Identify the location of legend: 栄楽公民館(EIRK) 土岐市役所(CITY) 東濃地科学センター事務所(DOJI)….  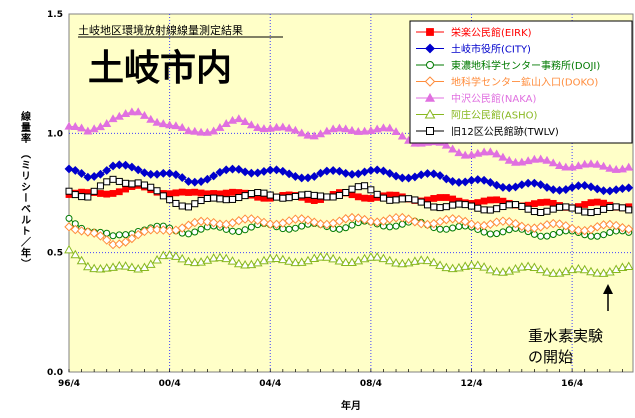
(521, 82).